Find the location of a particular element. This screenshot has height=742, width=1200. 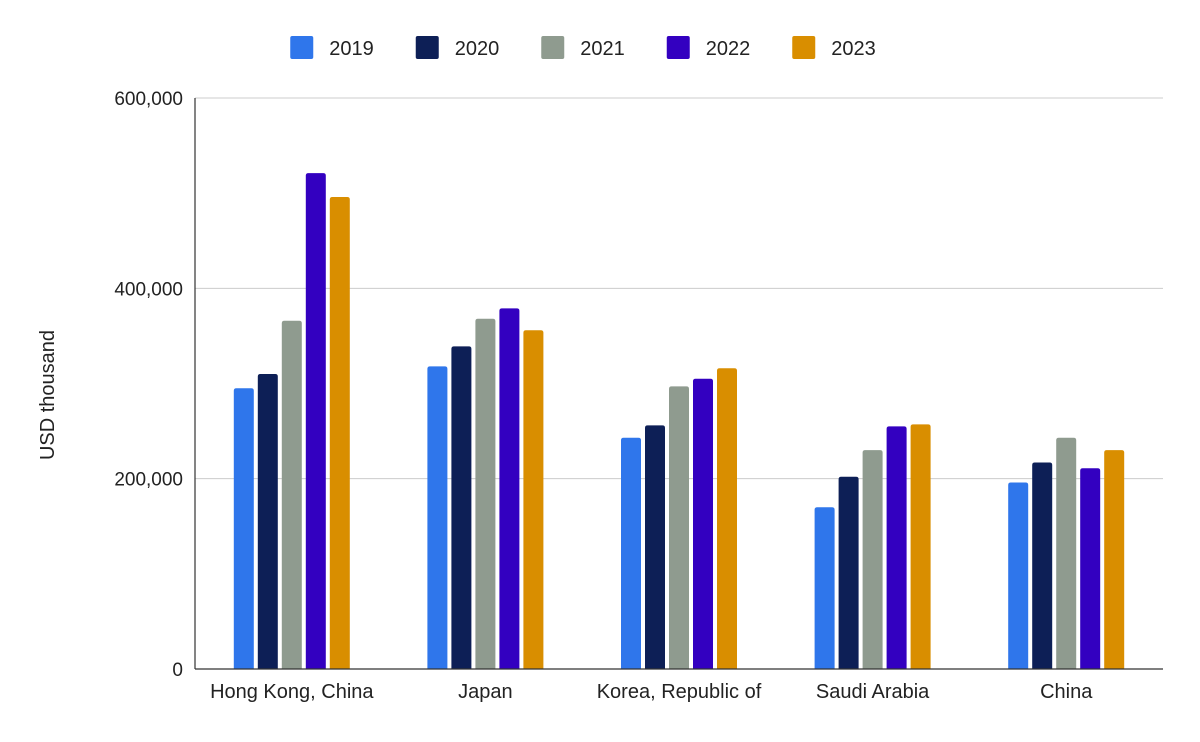

category-label: Korea, Republic of is located at coordinates (679, 692).